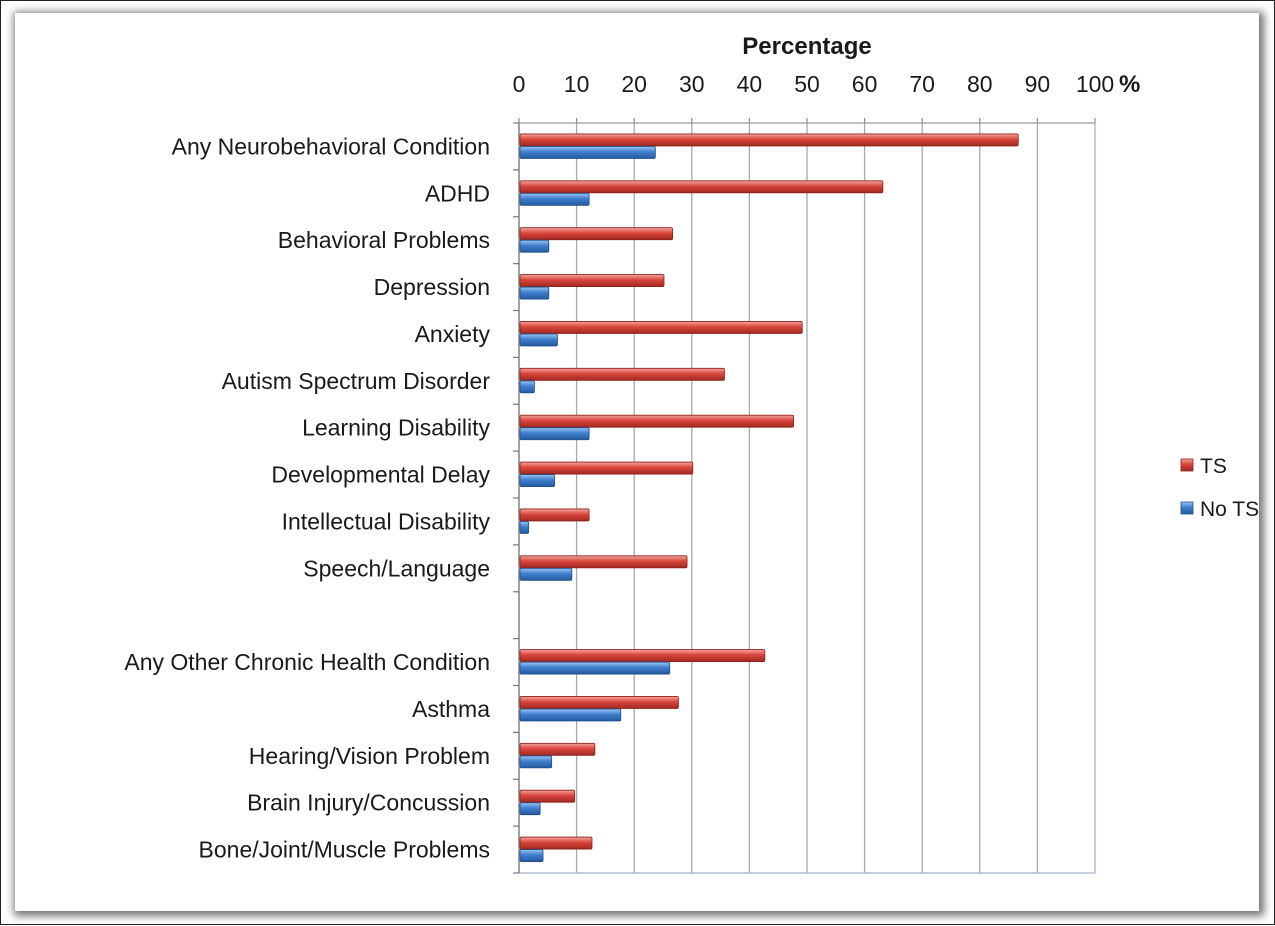  Describe the element at coordinates (369, 756) in the screenshot. I see `category-label: Hearing/Vision Problem` at that location.